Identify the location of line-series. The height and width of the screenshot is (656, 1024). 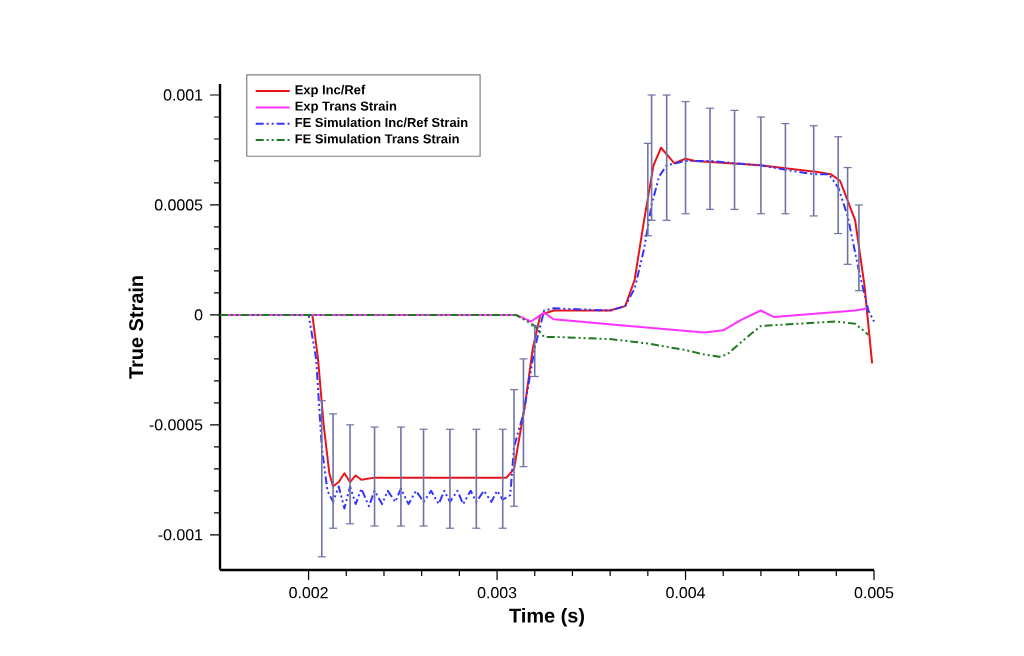
(544, 335).